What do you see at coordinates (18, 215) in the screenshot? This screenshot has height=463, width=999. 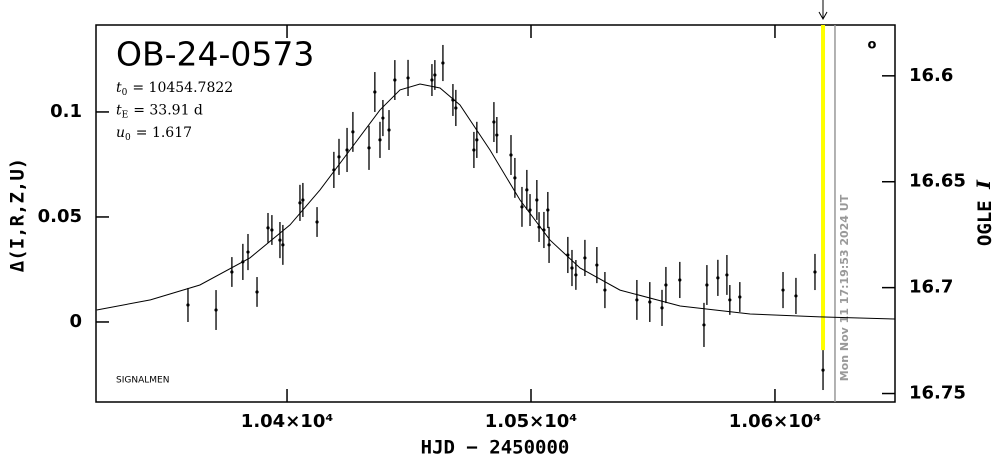 I see `y-axis-label: Δ(I,R,Z,U)` at bounding box center [18, 215].